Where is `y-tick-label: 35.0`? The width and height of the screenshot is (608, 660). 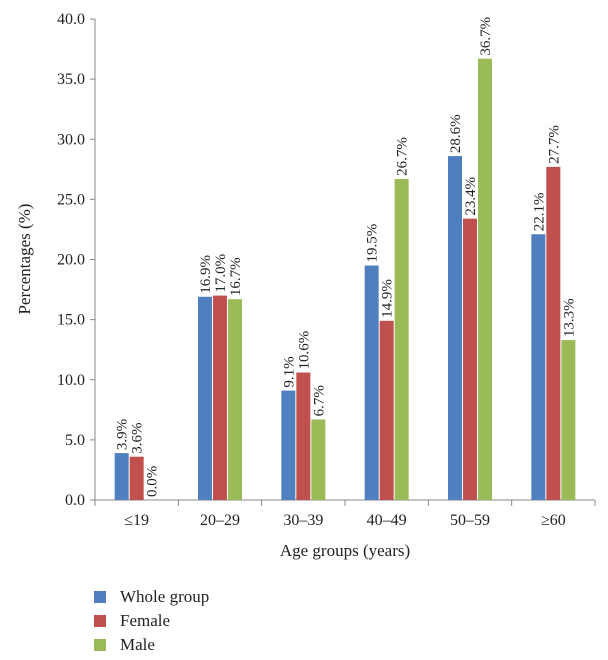
y-tick-label: 35.0 is located at coordinates (71, 79).